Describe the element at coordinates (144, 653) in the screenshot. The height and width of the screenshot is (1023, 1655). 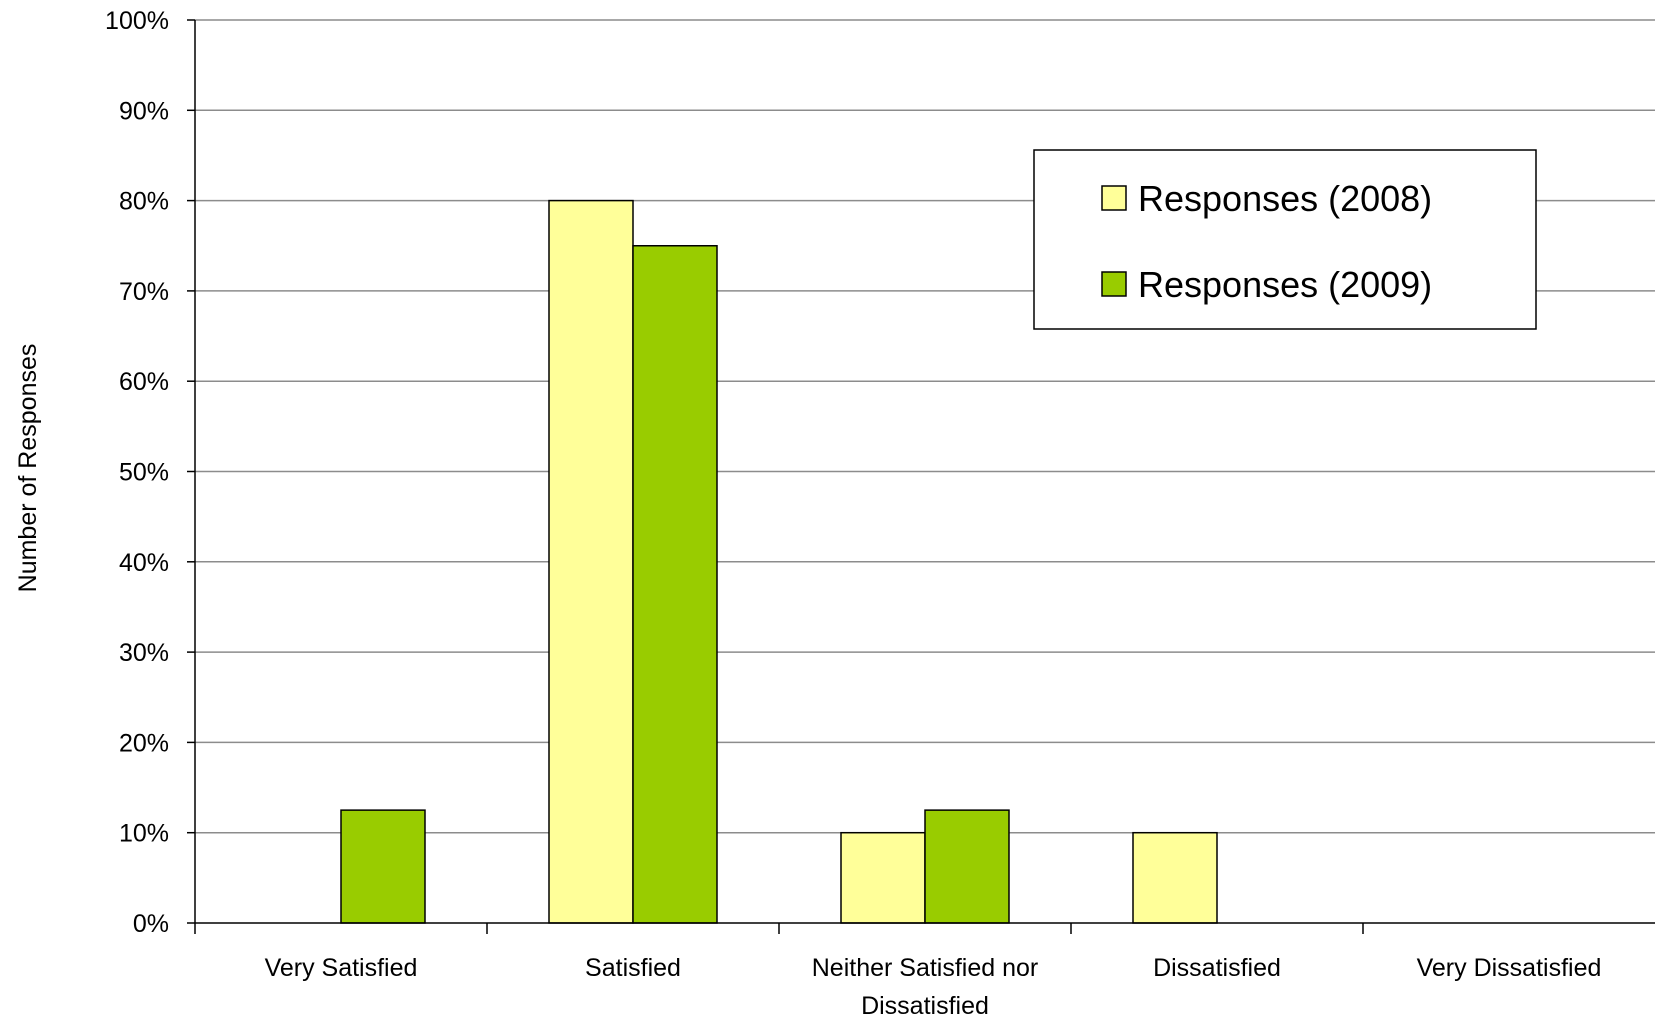
I see `y-tick-label: 30%` at that location.